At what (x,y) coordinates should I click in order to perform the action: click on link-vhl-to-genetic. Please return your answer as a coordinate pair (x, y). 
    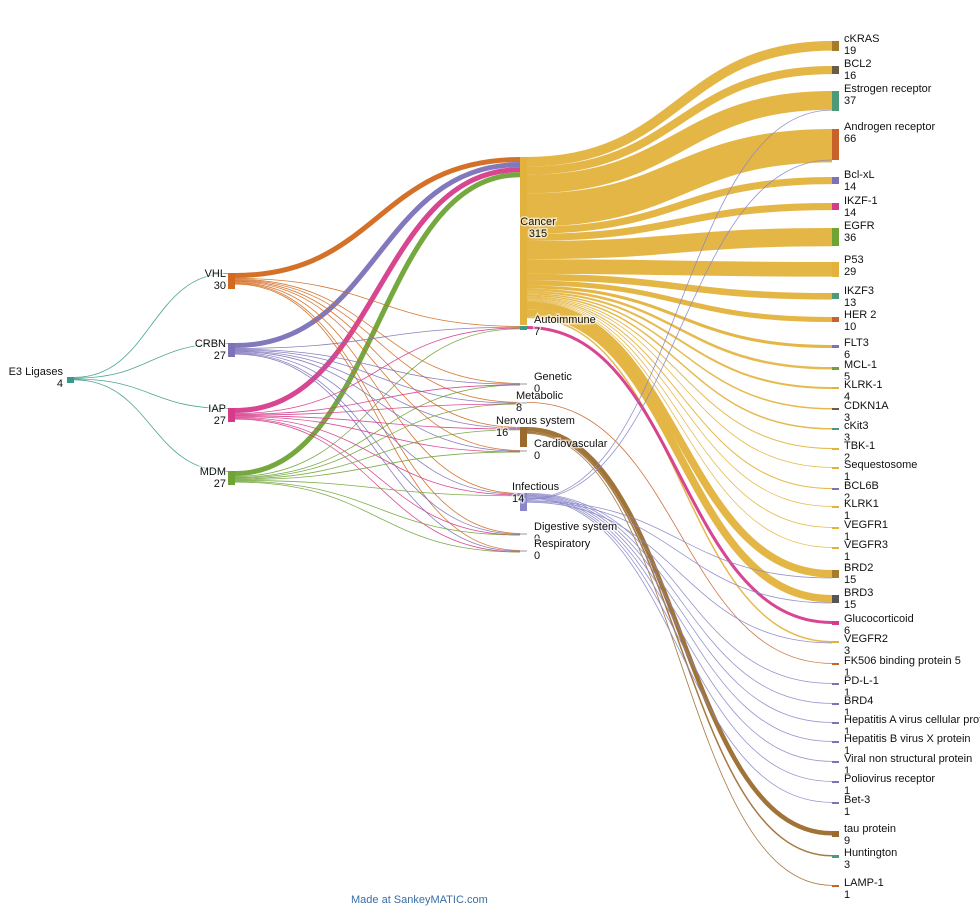
    Looking at the image, I should click on (377, 331).